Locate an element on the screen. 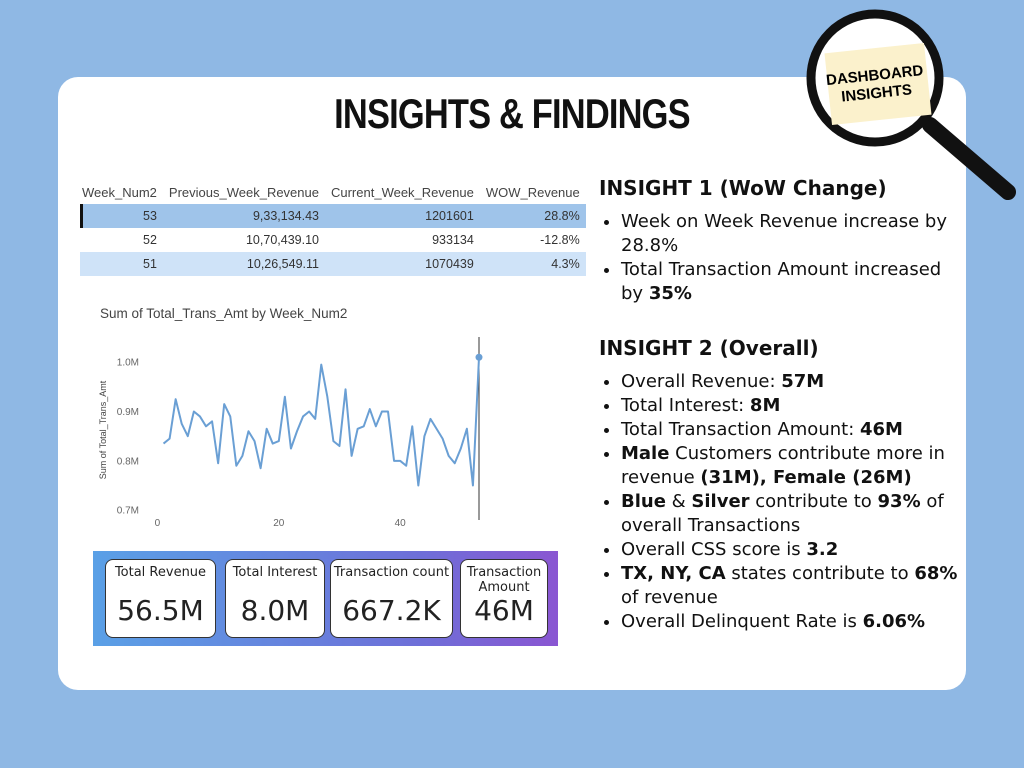 The width and height of the screenshot is (1024, 768). kpi-card: Transaction Amount 46M is located at coordinates (504, 598).